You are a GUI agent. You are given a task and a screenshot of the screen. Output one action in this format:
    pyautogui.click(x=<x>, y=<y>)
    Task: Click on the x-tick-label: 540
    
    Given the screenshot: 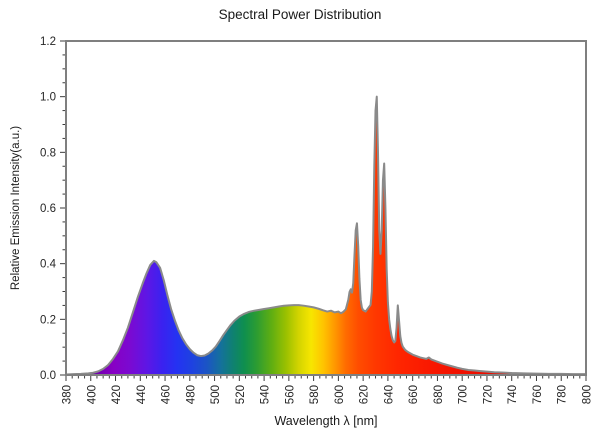 What is the action you would take?
    pyautogui.click(x=266, y=394)
    